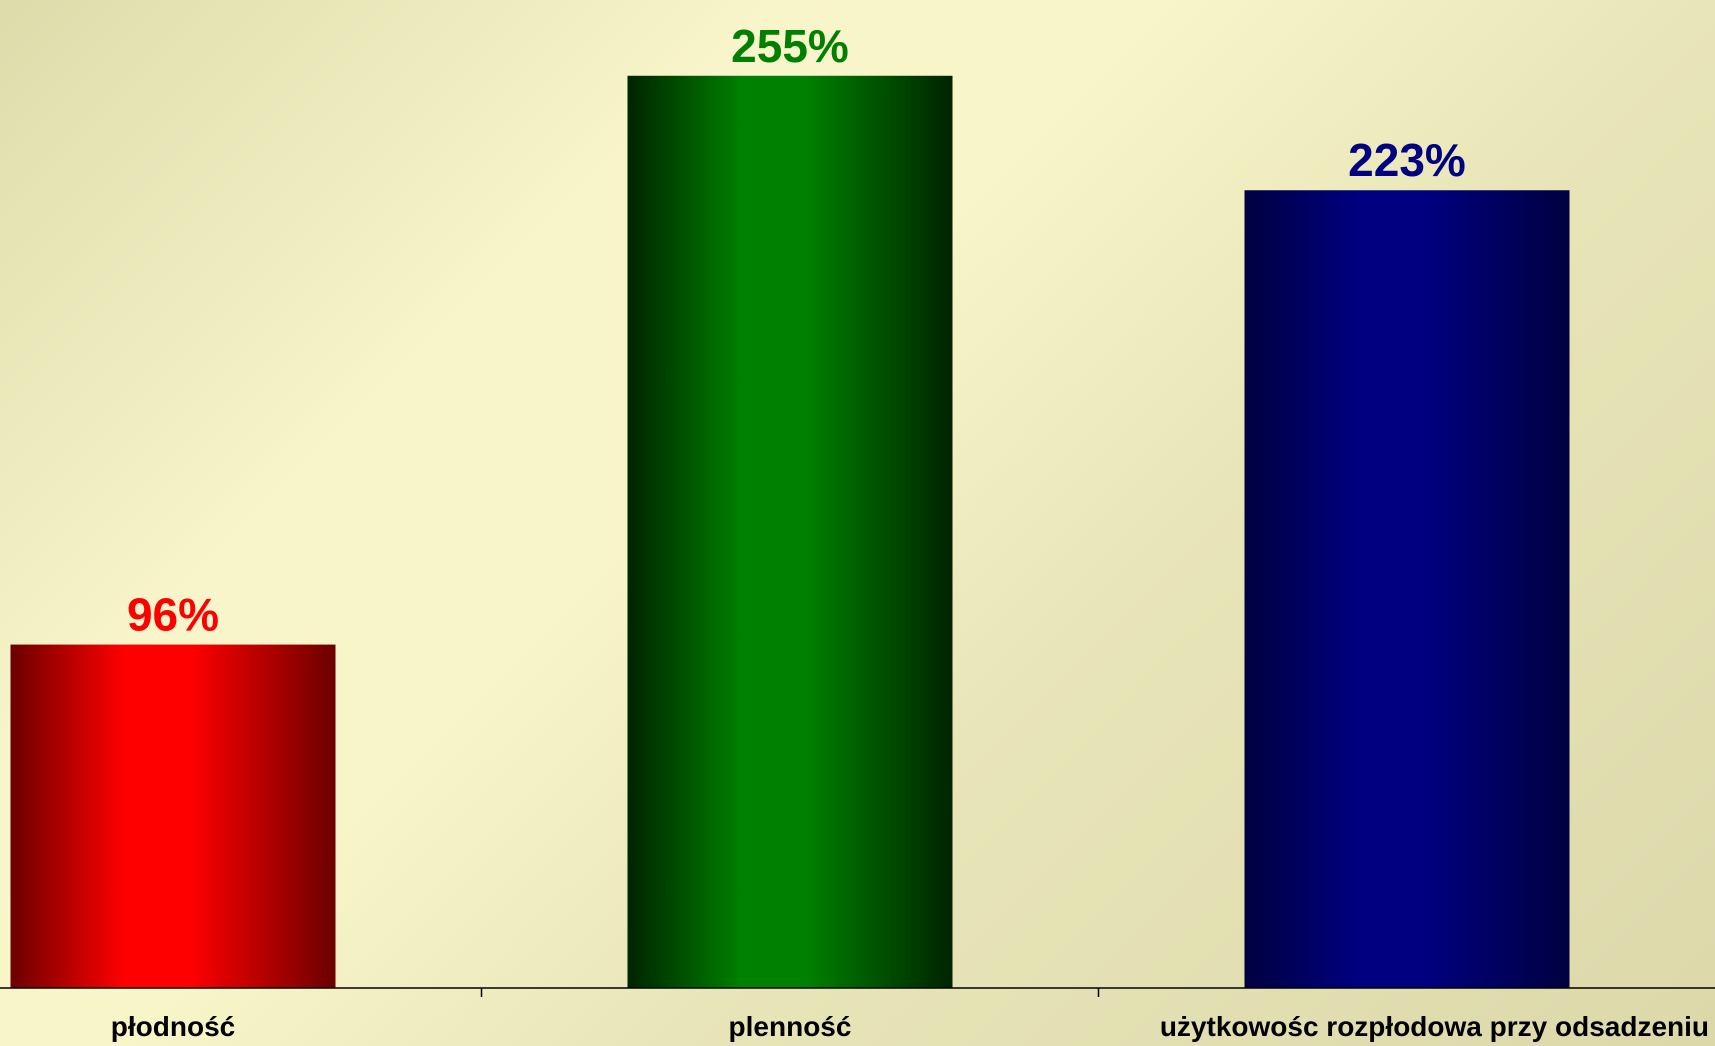 The image size is (1715, 1046). I want to click on data-label-2: 223%, so click(1407, 160).